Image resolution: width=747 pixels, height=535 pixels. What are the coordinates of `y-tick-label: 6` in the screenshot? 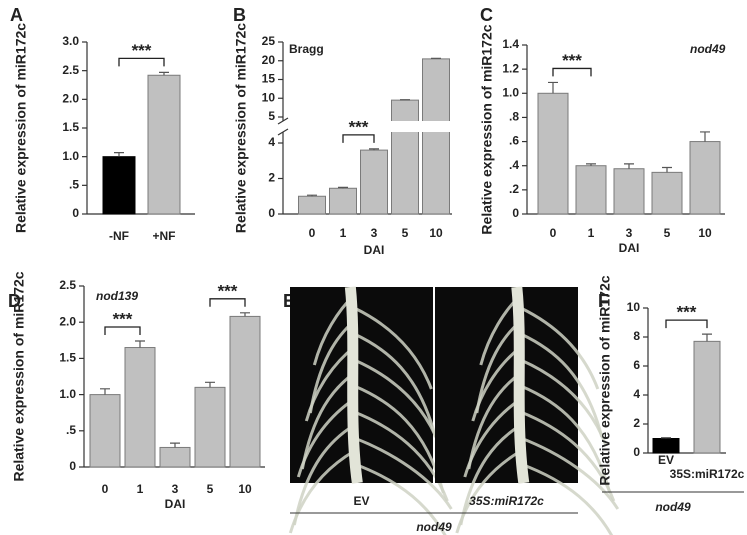 It's located at (636, 365).